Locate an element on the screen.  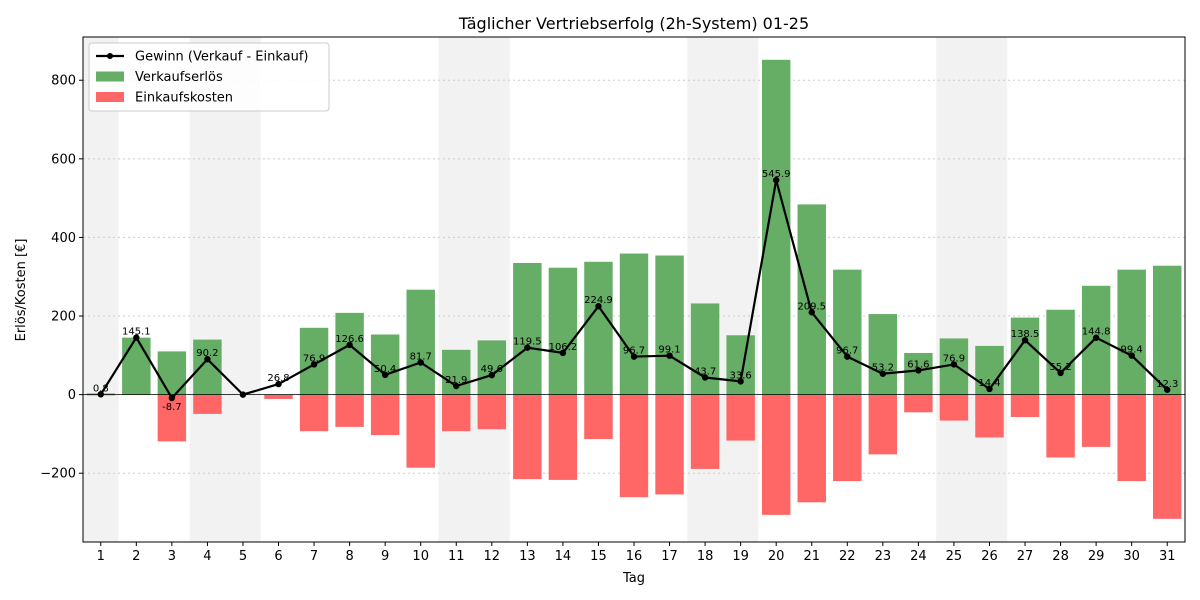
profit-data-label: 81.7 is located at coordinates (421, 357).